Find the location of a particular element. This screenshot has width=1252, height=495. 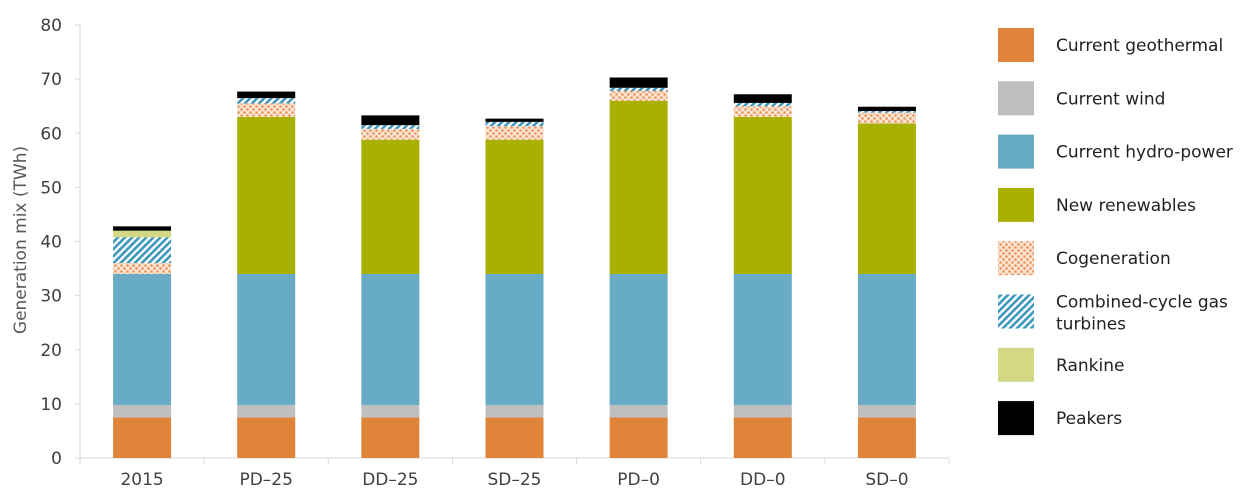

legend-label: Peakers is located at coordinates (1089, 419).